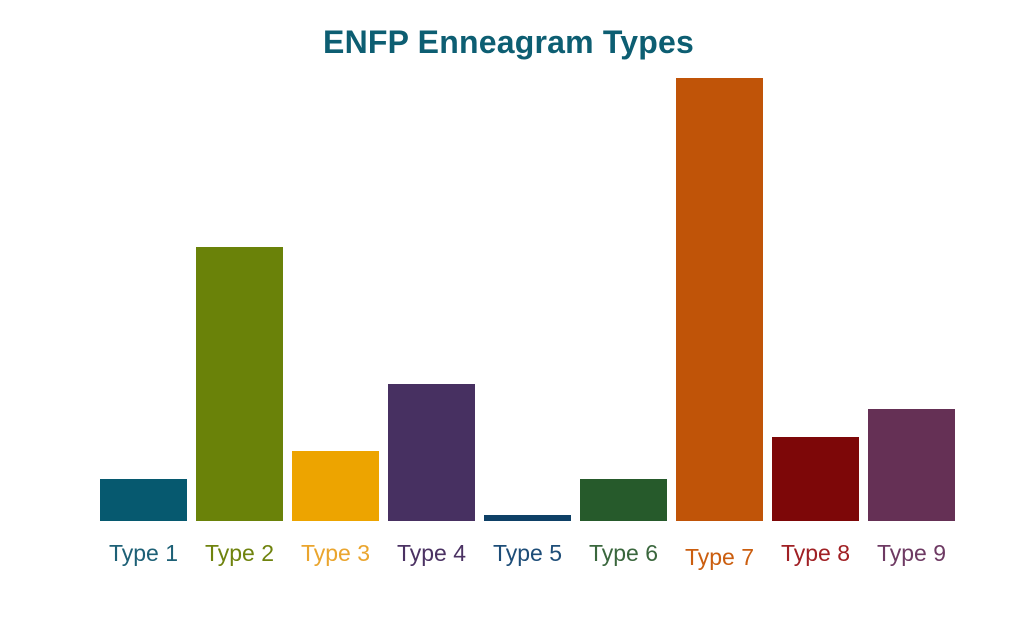  Describe the element at coordinates (143, 553) in the screenshot. I see `x-axis-label-type-1: Type 1` at that location.